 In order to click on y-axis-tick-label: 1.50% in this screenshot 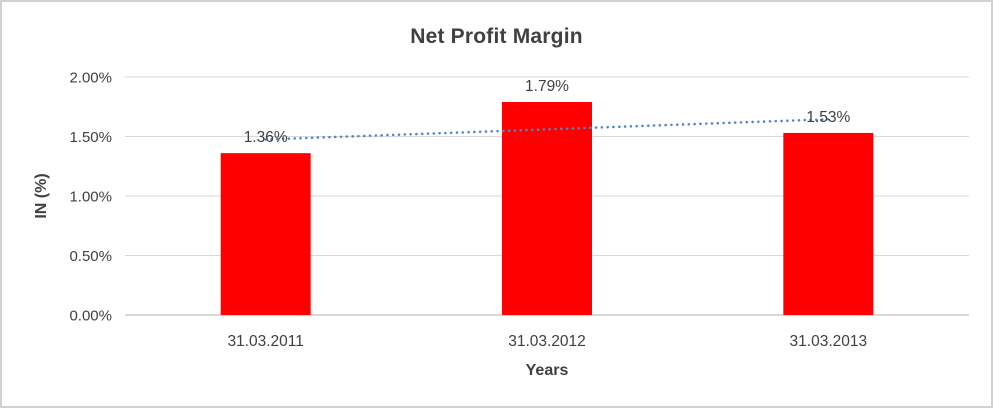, I will do `click(90, 137)`.